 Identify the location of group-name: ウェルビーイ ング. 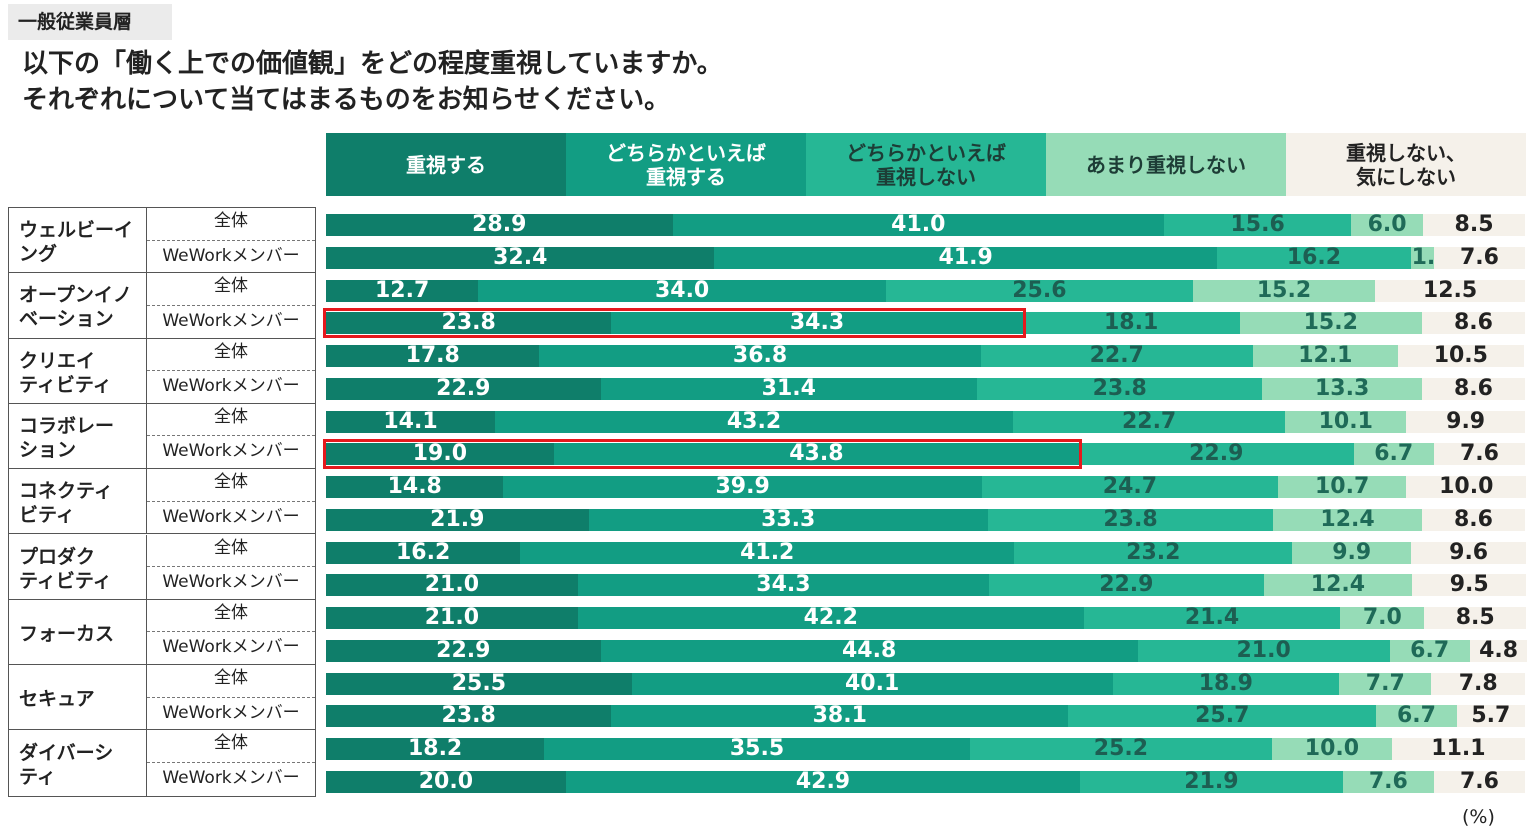
(78, 240).